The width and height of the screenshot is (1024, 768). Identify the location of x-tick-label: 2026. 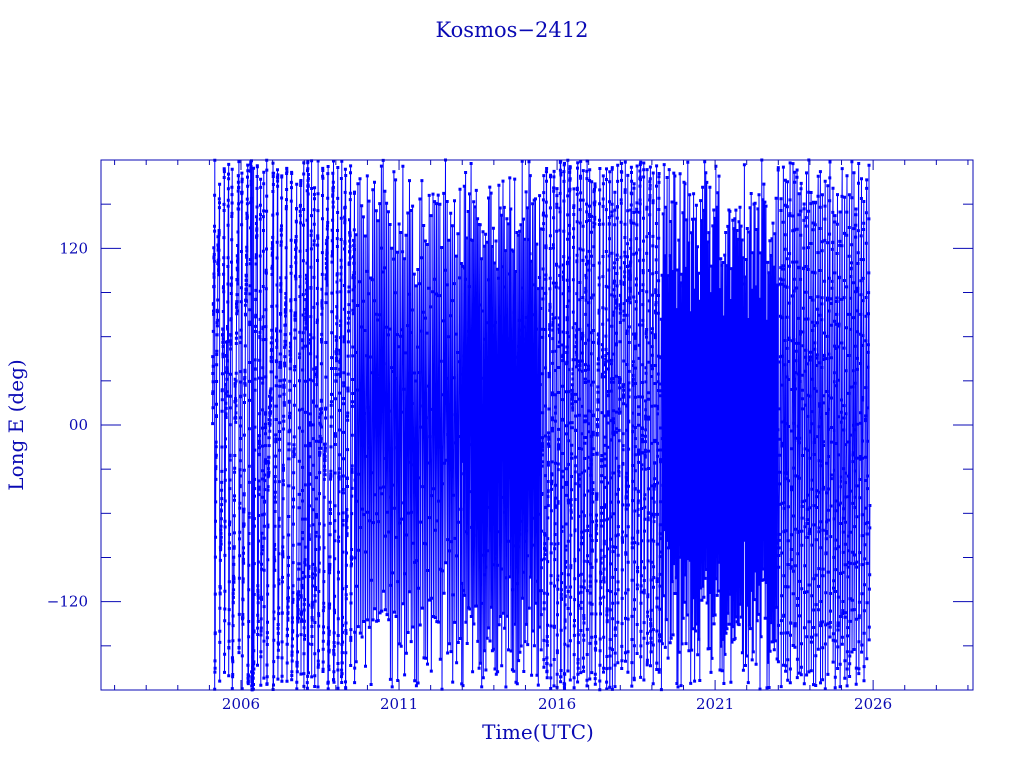
(873, 704).